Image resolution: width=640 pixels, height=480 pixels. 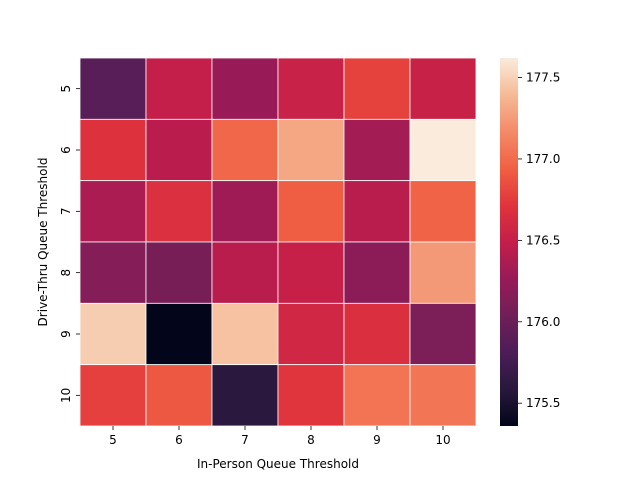 What do you see at coordinates (543, 322) in the screenshot?
I see `colorbar-tick-label: 176.0` at bounding box center [543, 322].